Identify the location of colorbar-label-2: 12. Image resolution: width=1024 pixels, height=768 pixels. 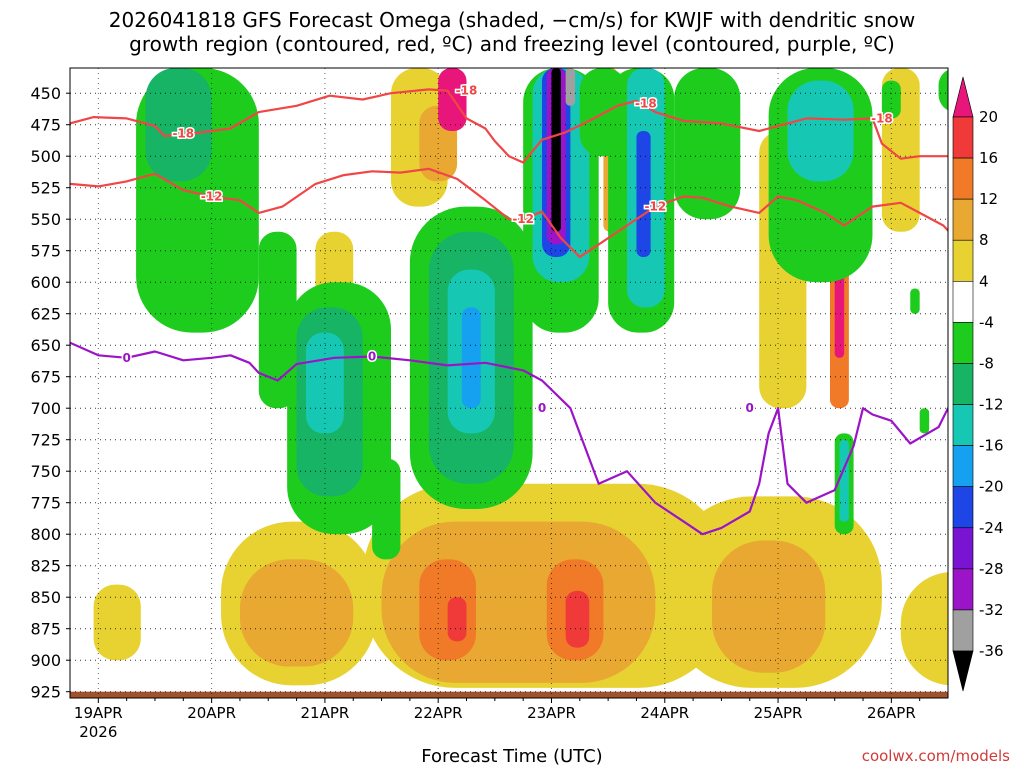
(988, 199).